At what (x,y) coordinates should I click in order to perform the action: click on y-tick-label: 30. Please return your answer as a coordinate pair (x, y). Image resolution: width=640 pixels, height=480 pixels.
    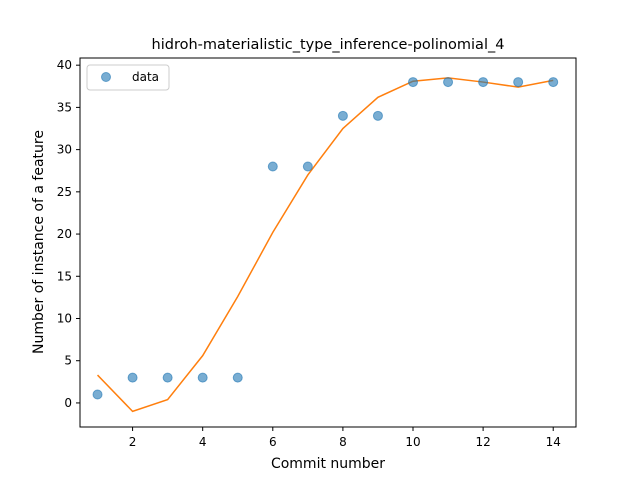
    Looking at the image, I should click on (64, 150).